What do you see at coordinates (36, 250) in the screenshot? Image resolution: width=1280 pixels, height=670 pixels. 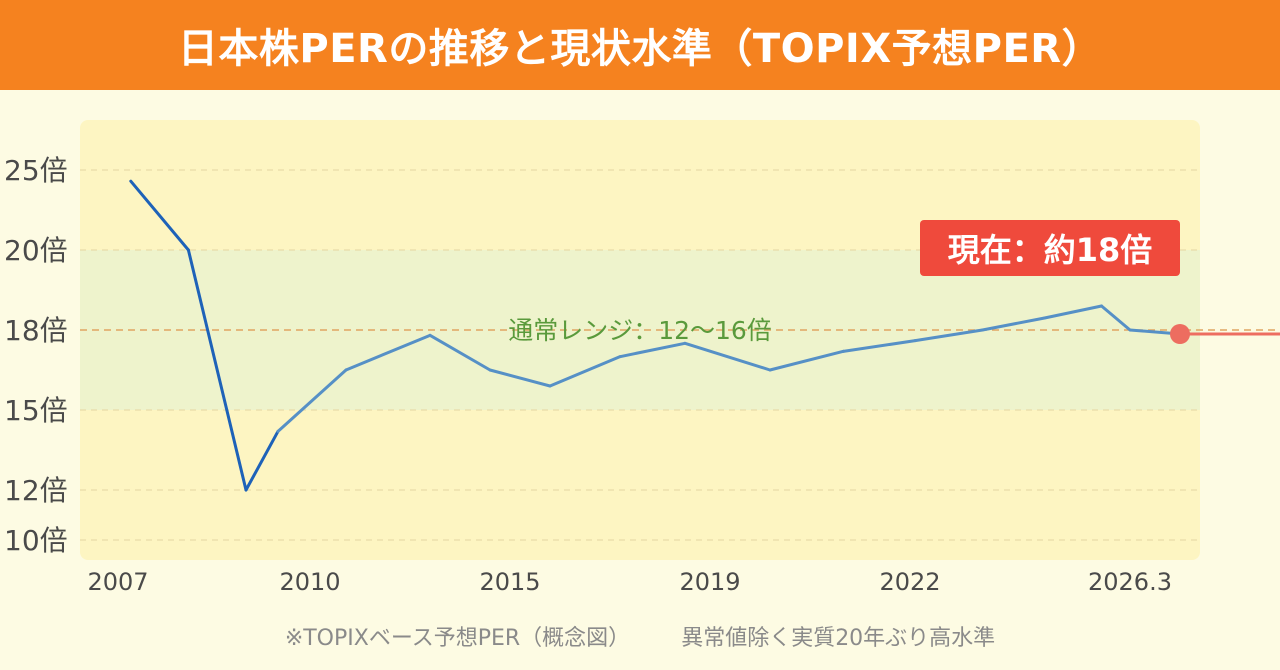 I see `y-tick-label: 20倍` at bounding box center [36, 250].